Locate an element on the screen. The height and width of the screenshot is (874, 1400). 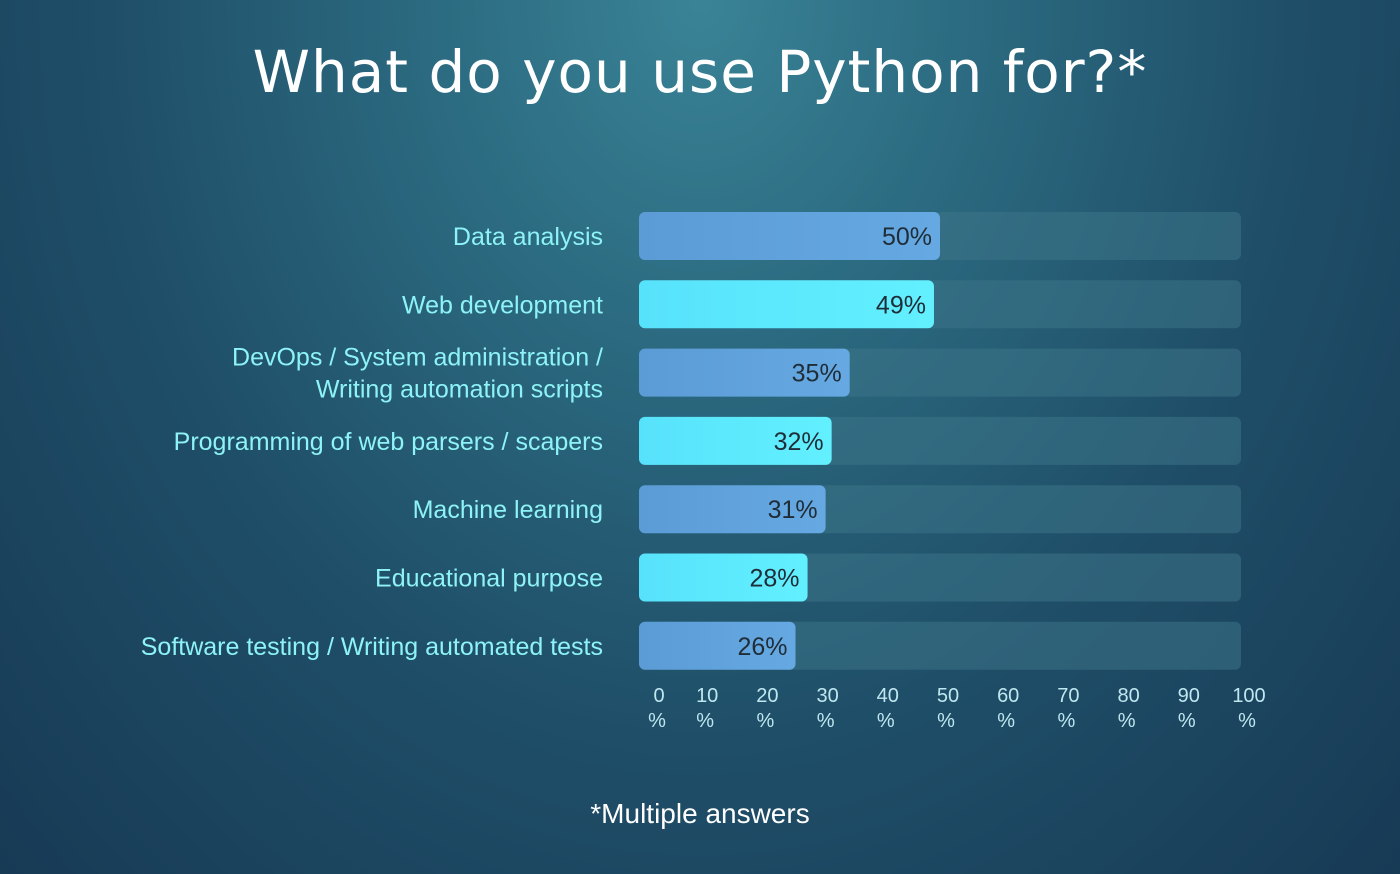
x-tick-value: 30 is located at coordinates (827, 696).